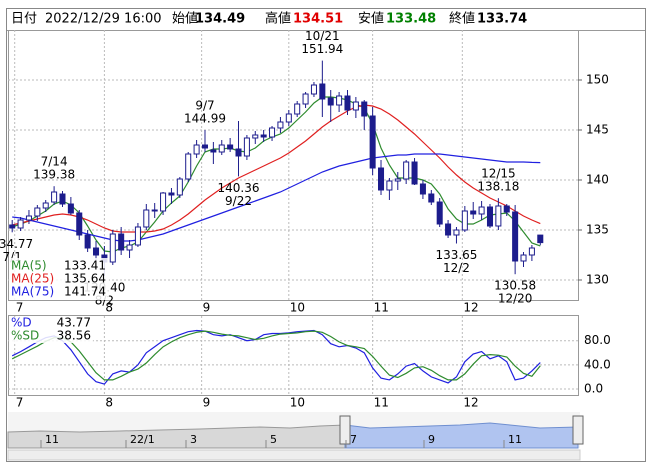  What do you see at coordinates (85, 292) in the screenshot?
I see `legend-value: 141.74` at bounding box center [85, 292].